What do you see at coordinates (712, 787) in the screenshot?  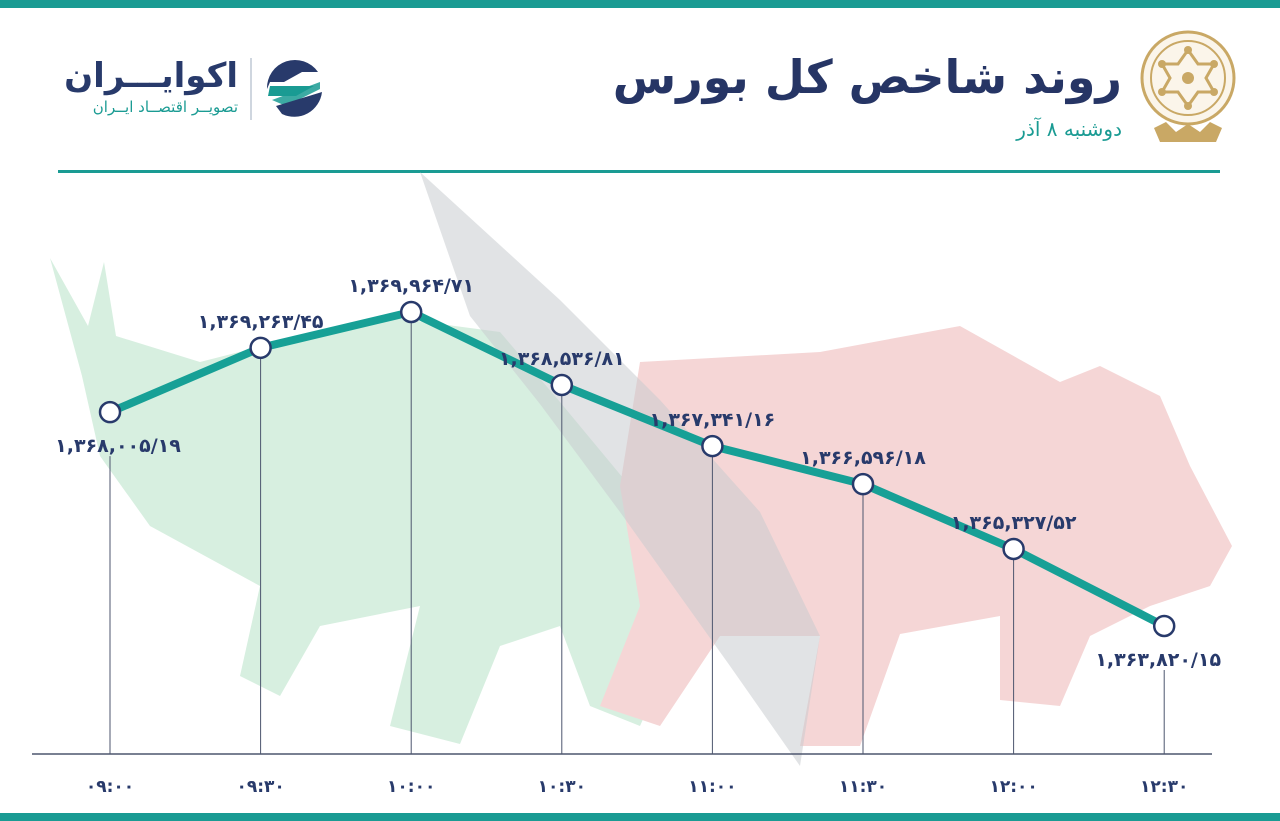 I see `x-tick-label: ۱۱:۰۰` at bounding box center [712, 787].